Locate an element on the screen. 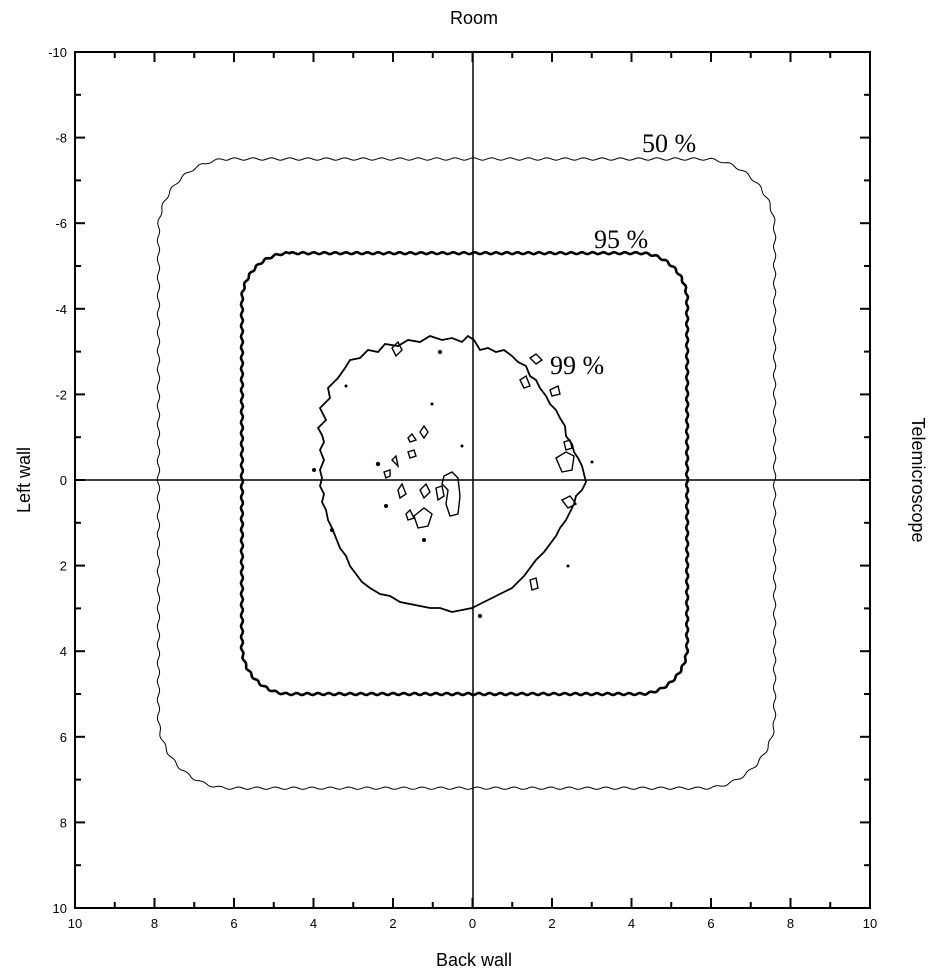 This screenshot has height=974, width=928. y-tick-label: 0 is located at coordinates (63, 480).